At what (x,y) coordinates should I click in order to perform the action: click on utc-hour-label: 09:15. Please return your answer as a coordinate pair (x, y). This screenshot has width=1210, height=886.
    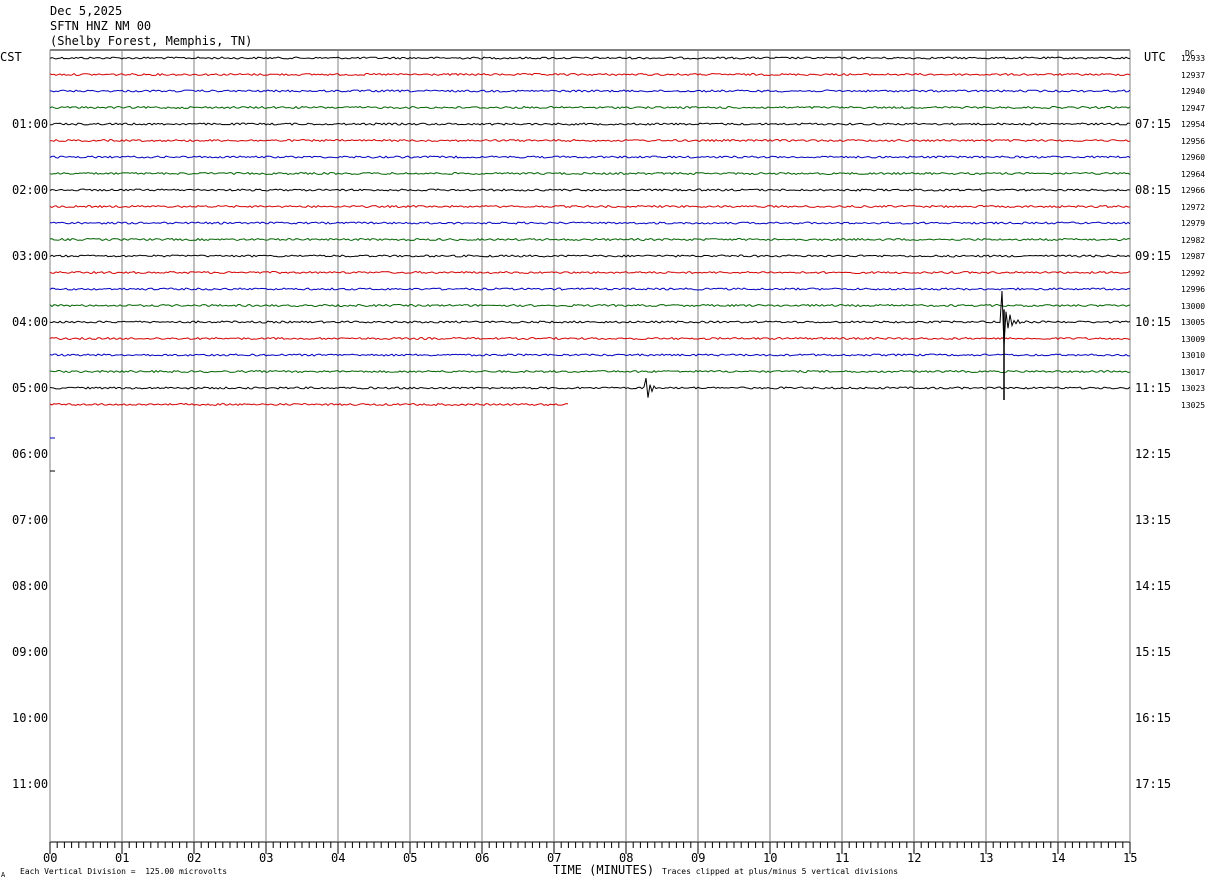
    Looking at the image, I should click on (1153, 256).